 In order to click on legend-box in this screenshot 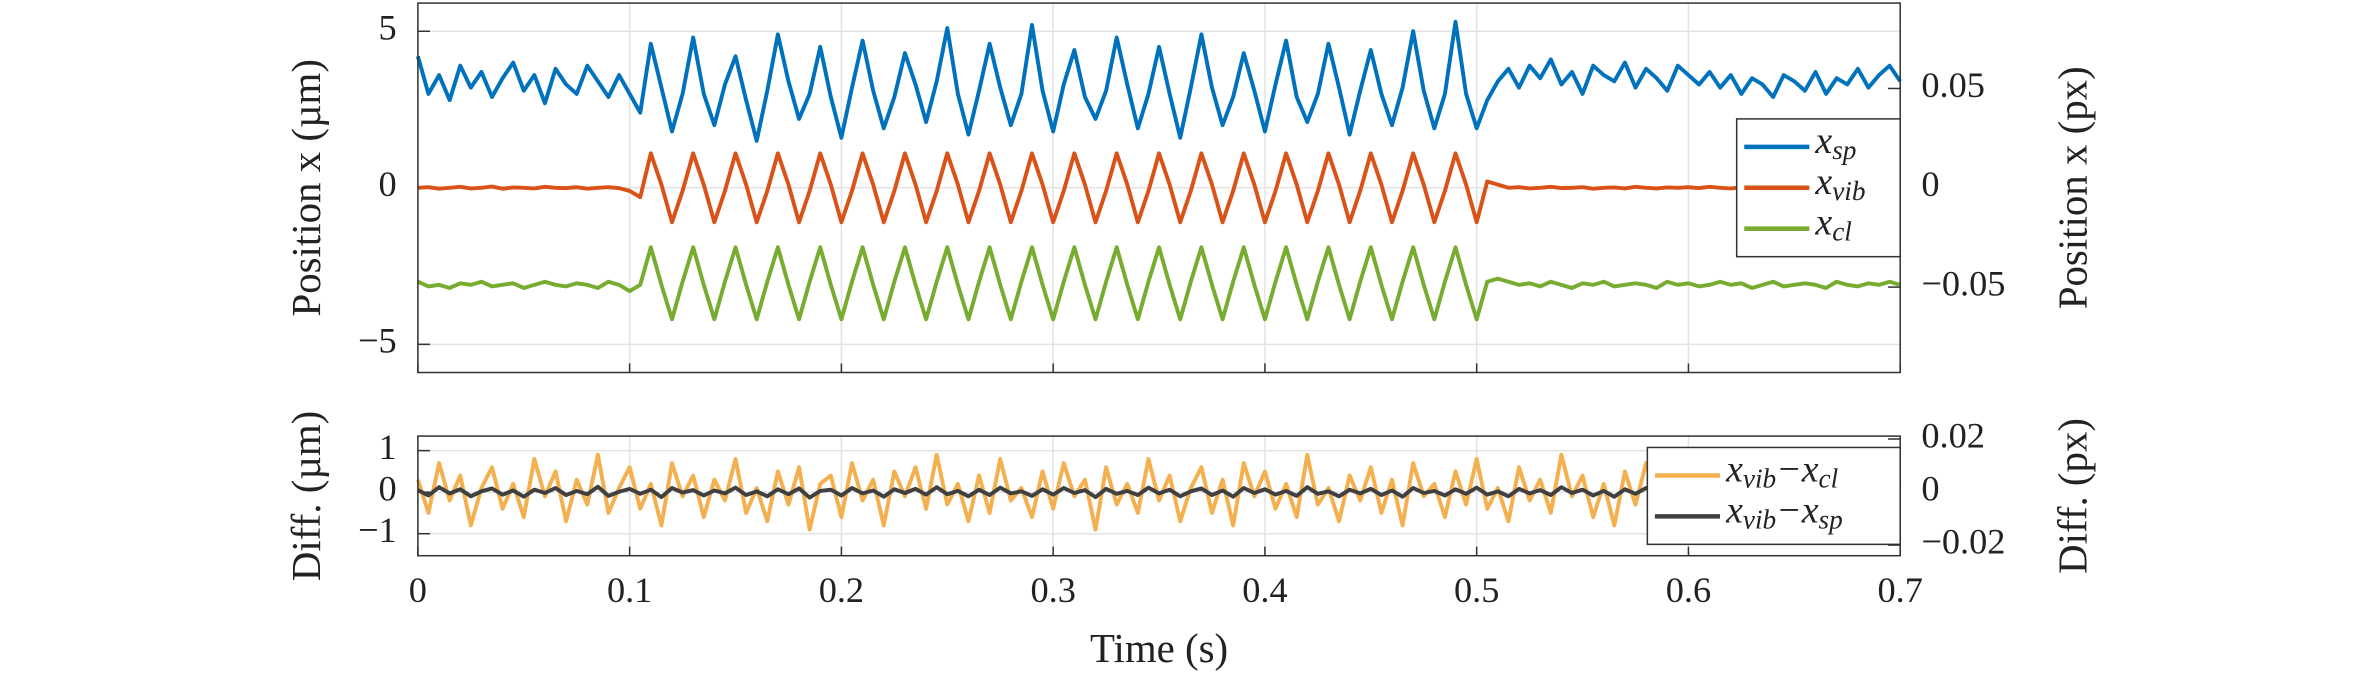, I will do `click(1773, 496)`.